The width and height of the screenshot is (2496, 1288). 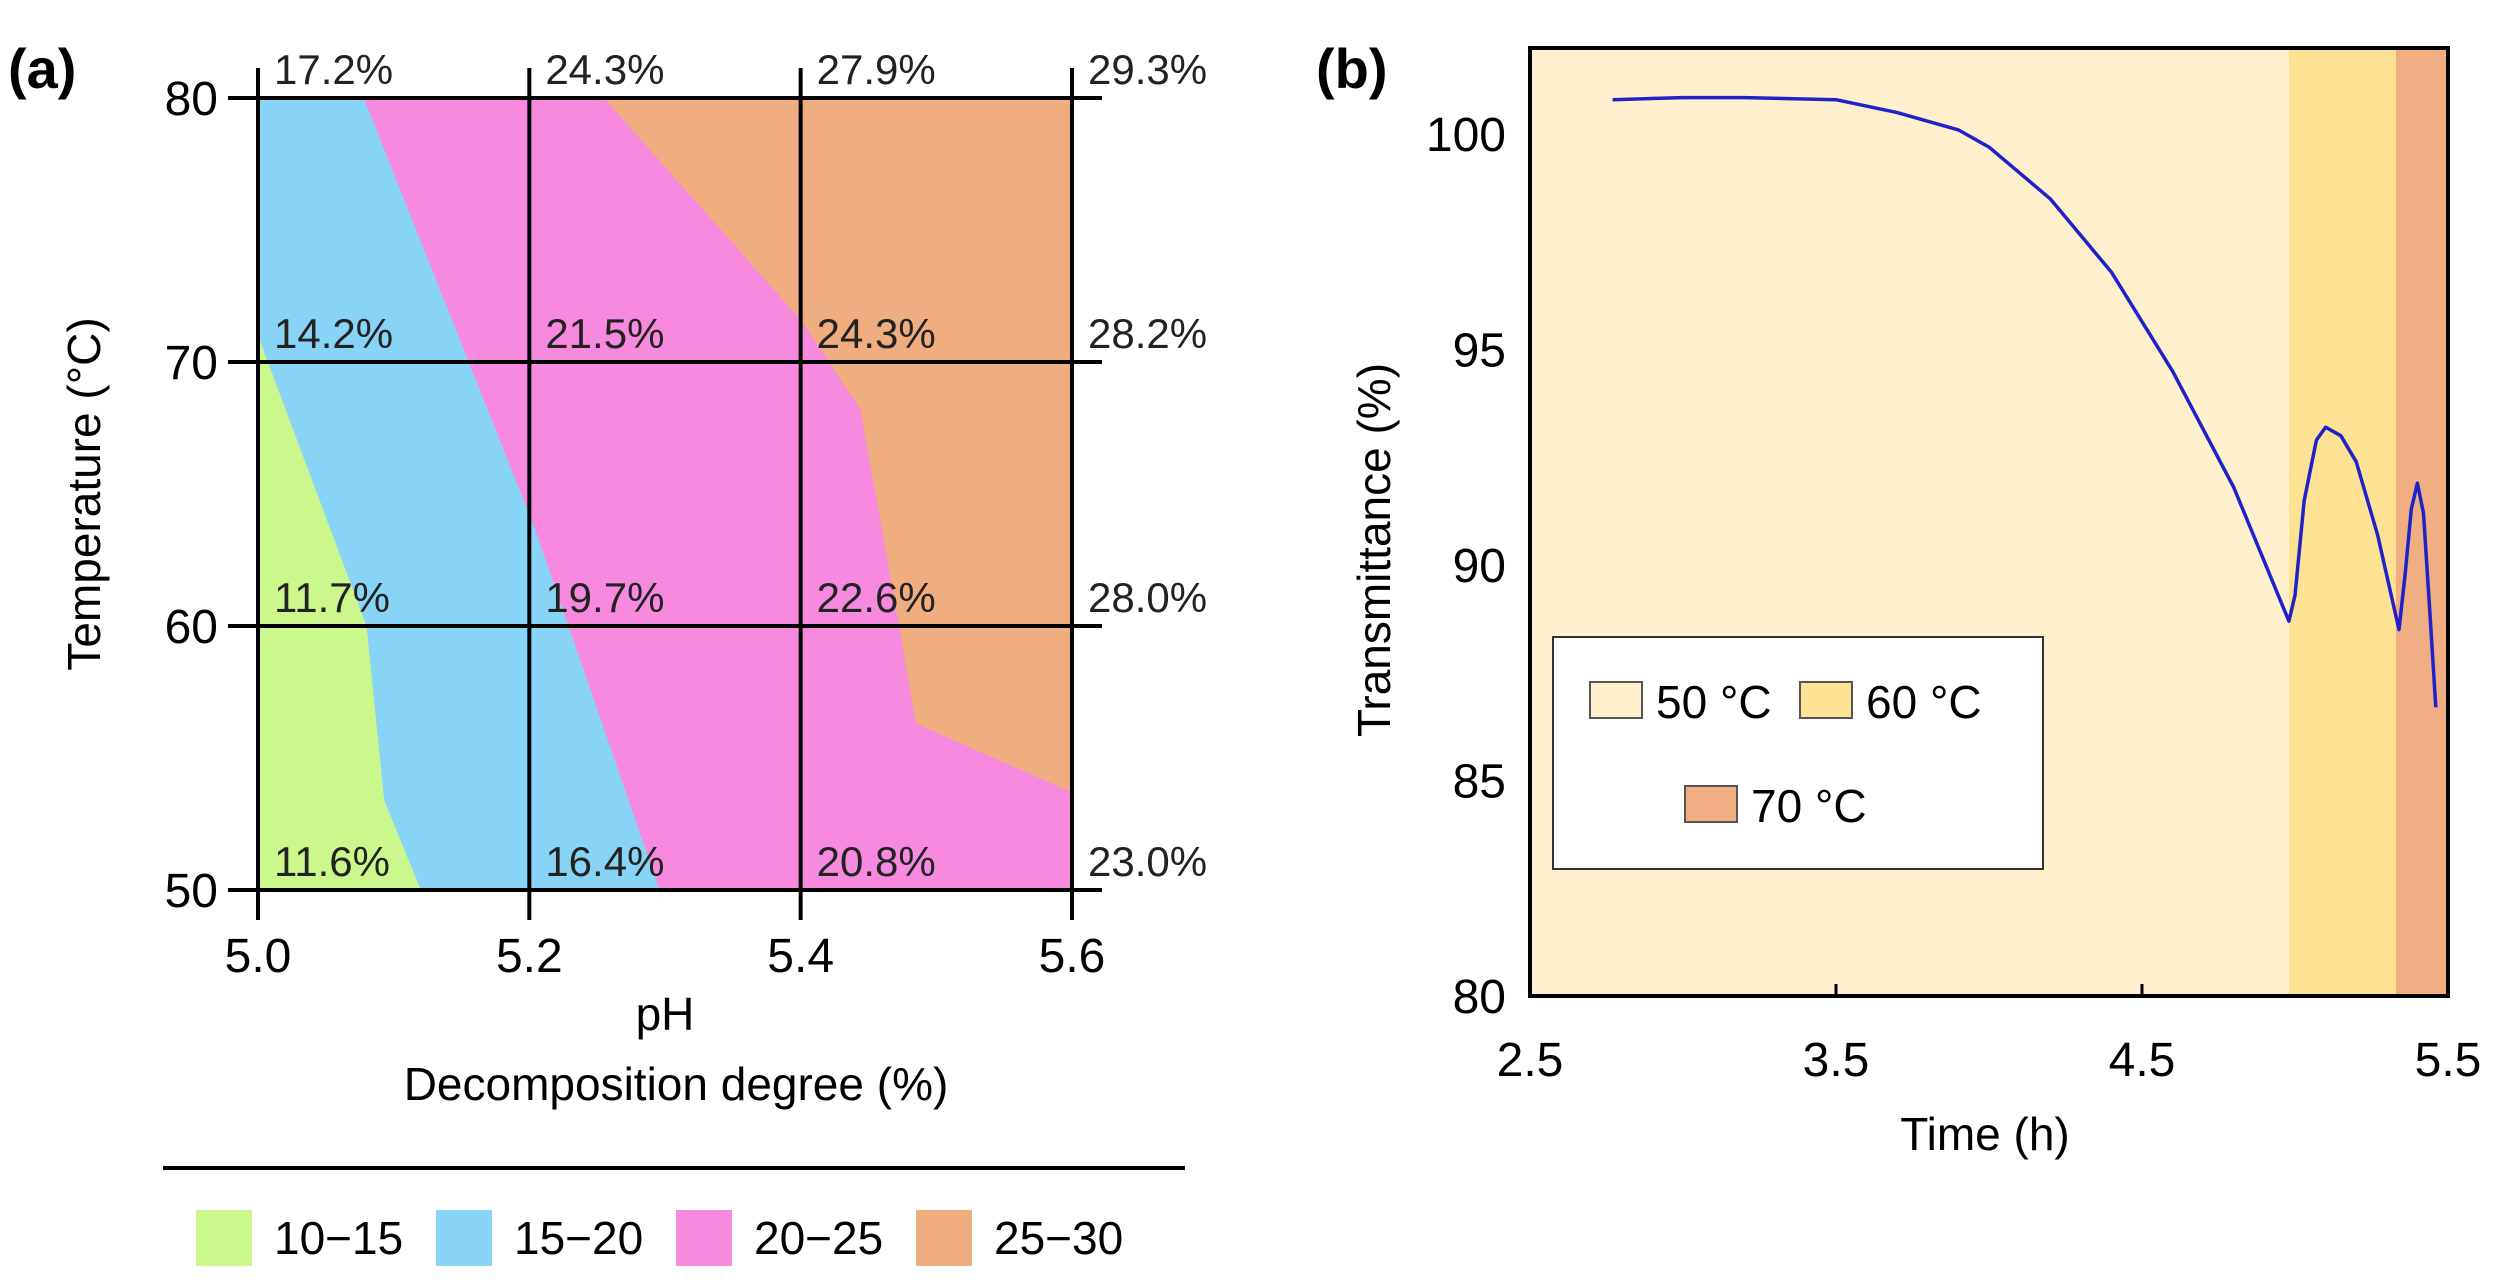 I want to click on x-tick-label: 4.5, so click(x=2142, y=1060).